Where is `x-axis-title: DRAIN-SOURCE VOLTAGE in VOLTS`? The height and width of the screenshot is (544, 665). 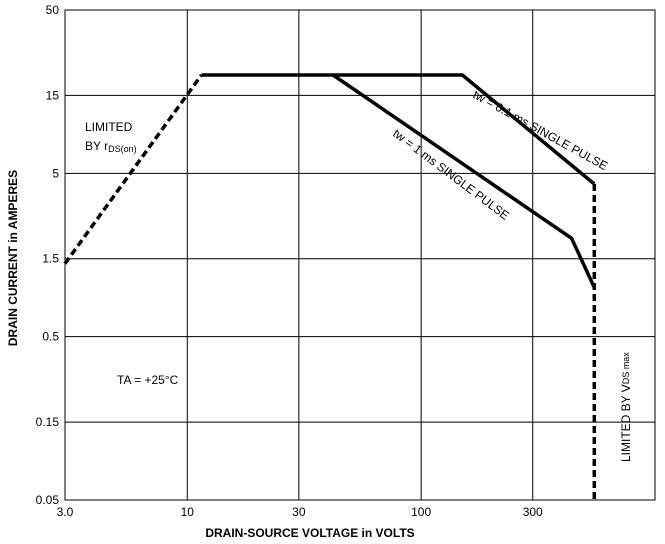 x-axis-title: DRAIN-SOURCE VOLTAGE in VOLTS is located at coordinates (309, 533).